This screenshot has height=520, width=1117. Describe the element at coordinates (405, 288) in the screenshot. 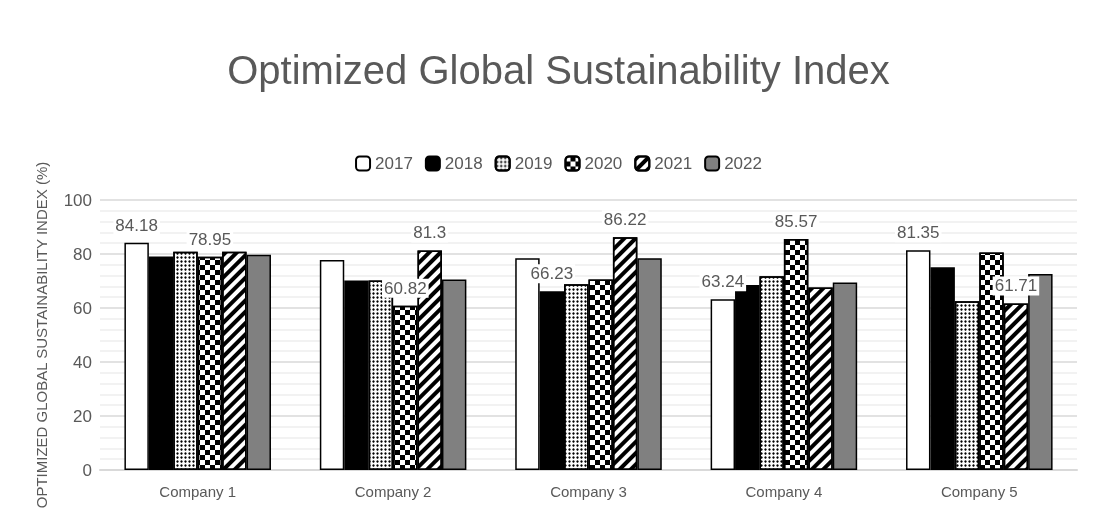

I see `data-label: 60.82` at that location.